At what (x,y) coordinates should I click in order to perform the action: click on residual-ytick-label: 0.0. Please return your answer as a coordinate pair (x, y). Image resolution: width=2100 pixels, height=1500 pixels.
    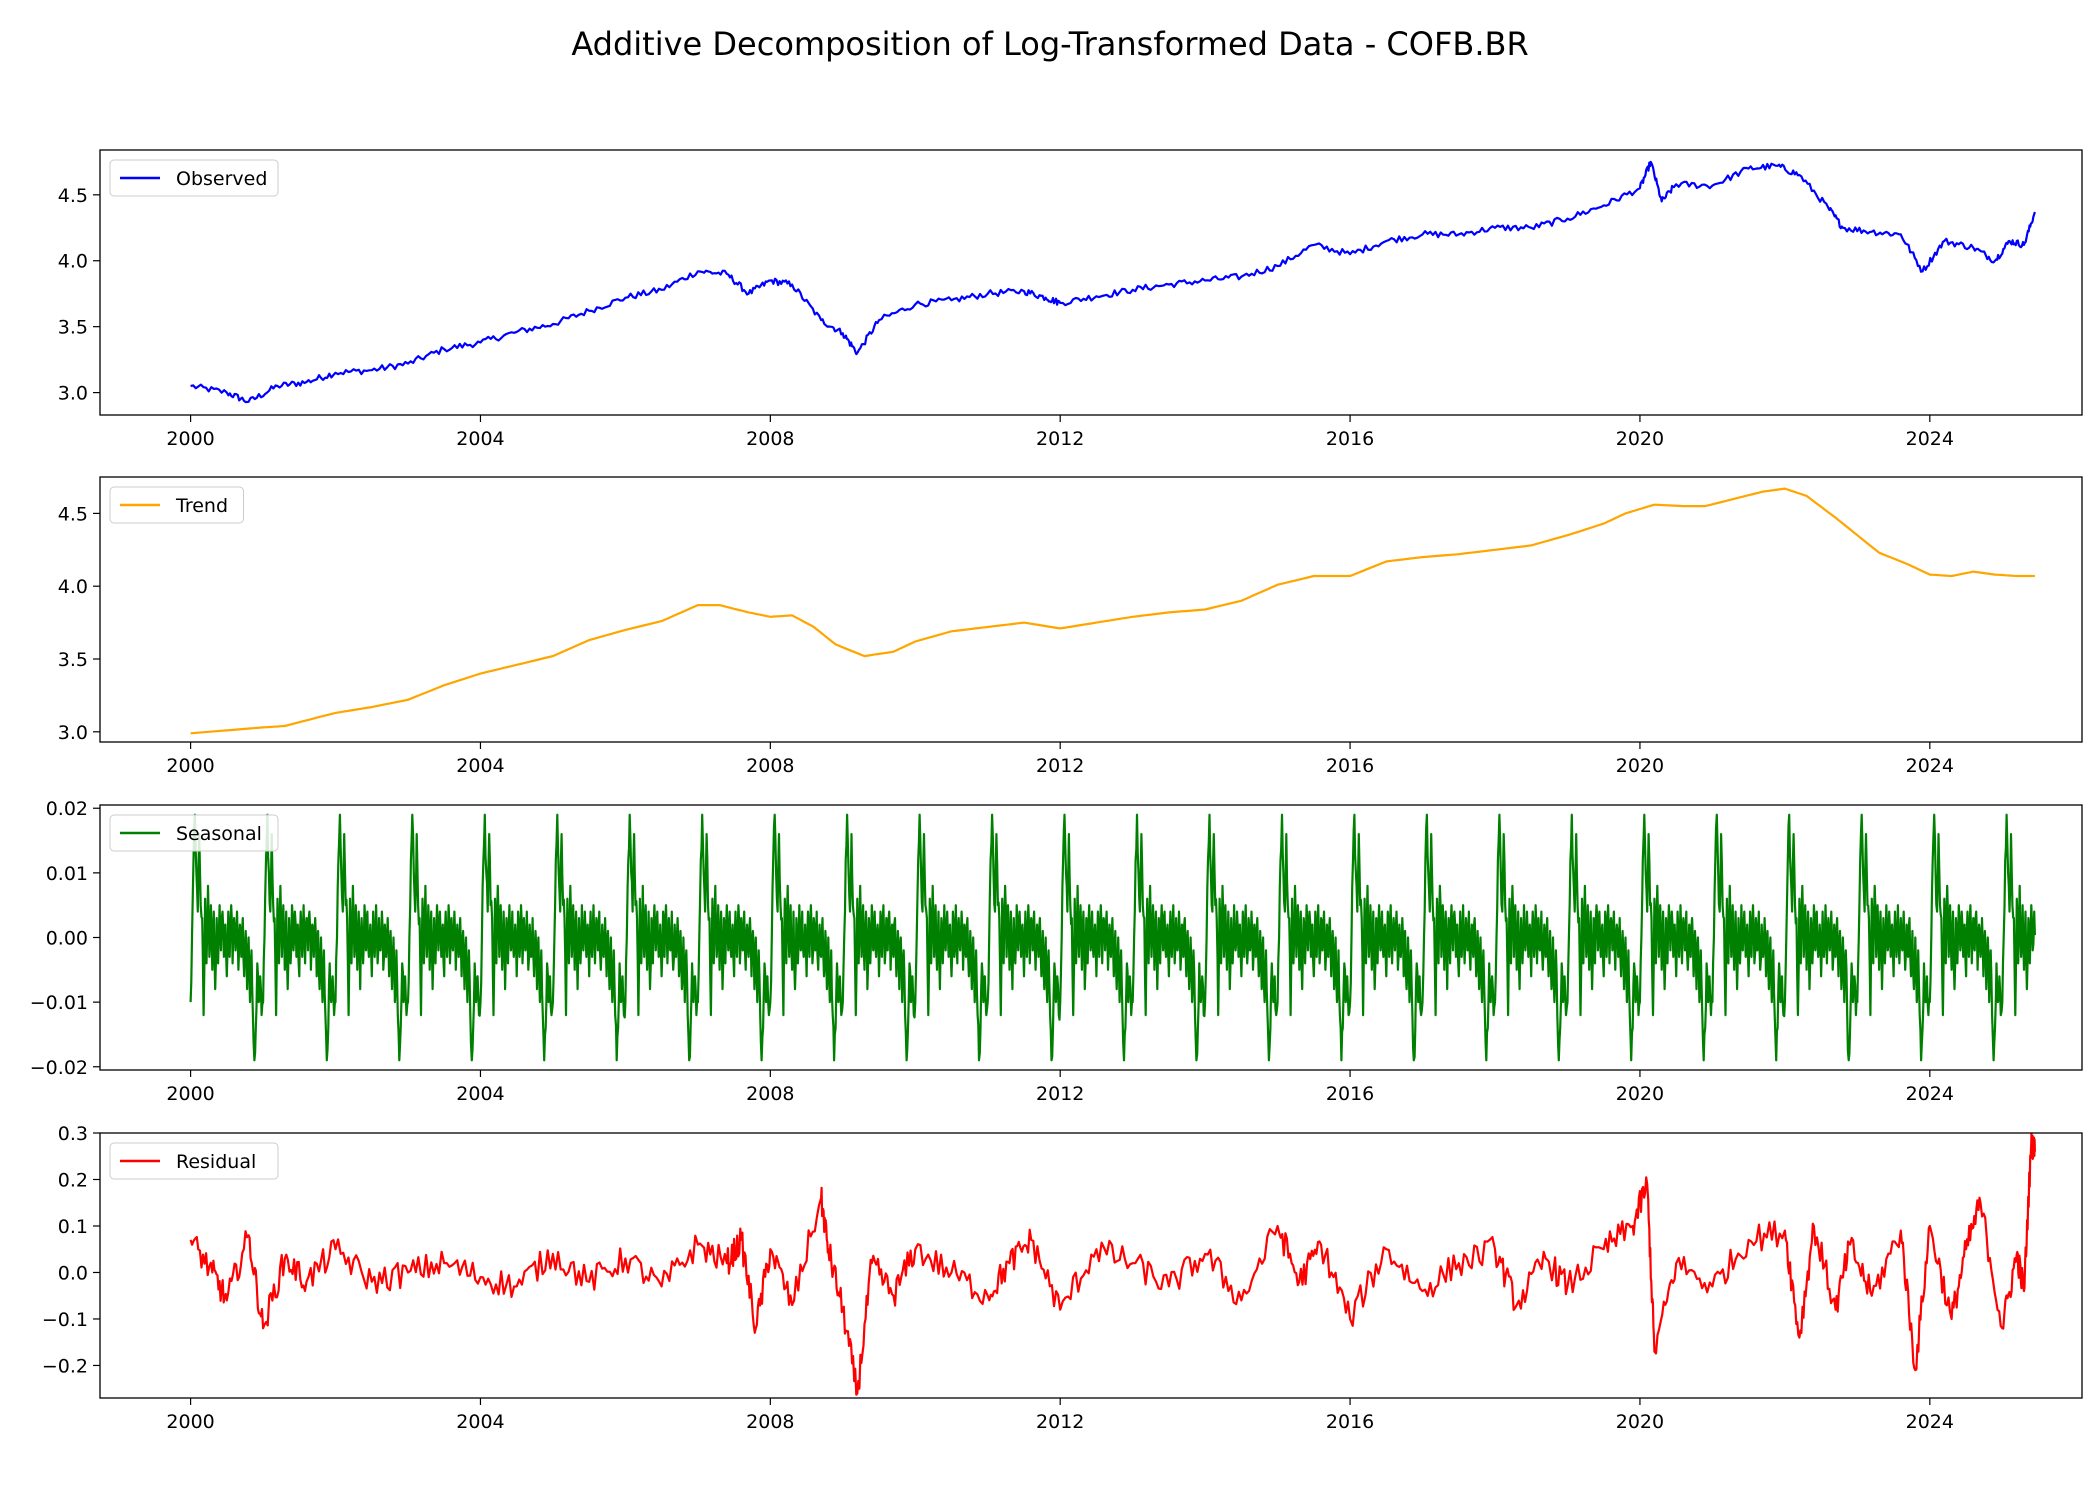
    Looking at the image, I should click on (73, 1273).